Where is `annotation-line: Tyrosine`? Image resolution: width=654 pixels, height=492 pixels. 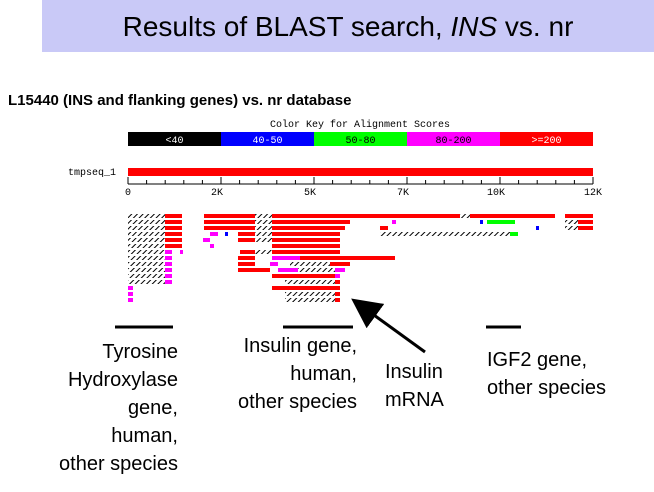 annotation-line: Tyrosine is located at coordinates (140, 352).